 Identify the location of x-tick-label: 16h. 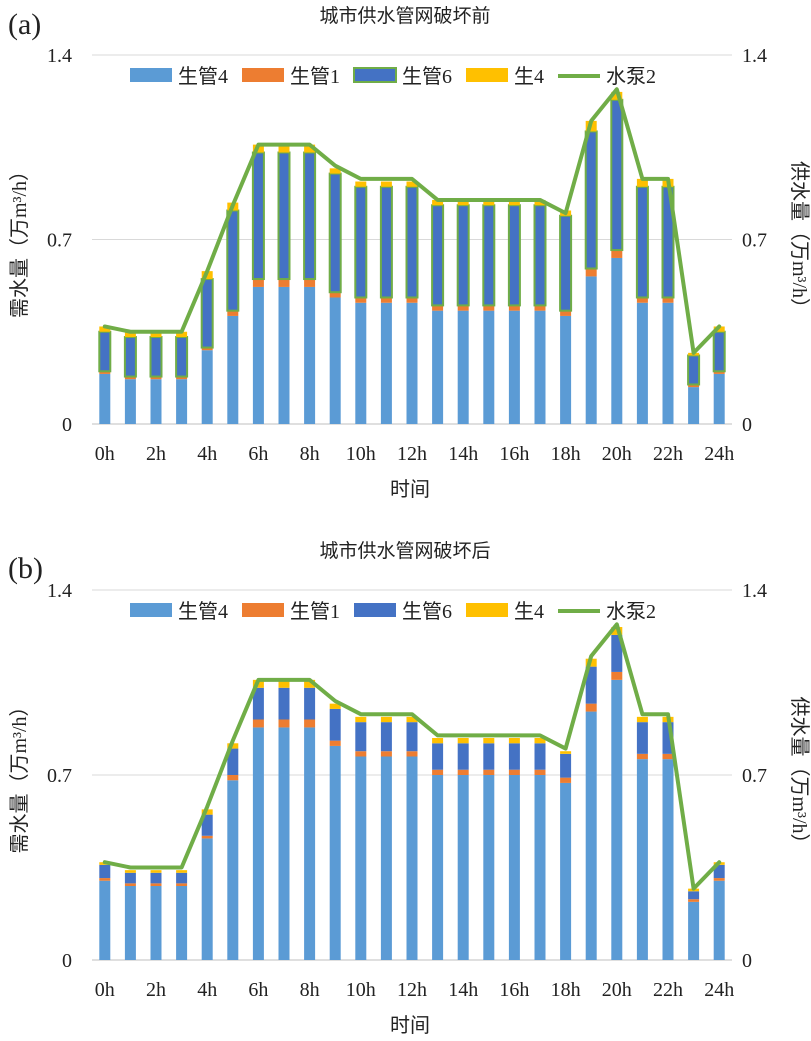
(514, 990).